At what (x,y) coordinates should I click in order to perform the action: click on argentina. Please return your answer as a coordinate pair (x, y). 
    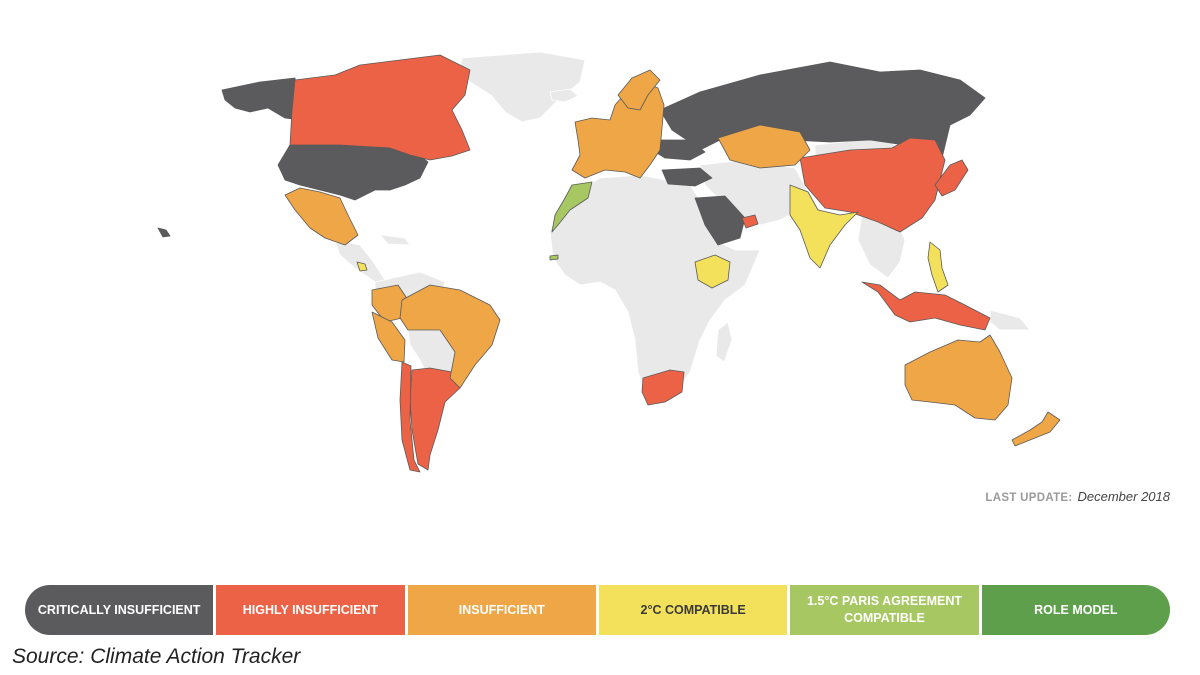
    Looking at the image, I should click on (435, 419).